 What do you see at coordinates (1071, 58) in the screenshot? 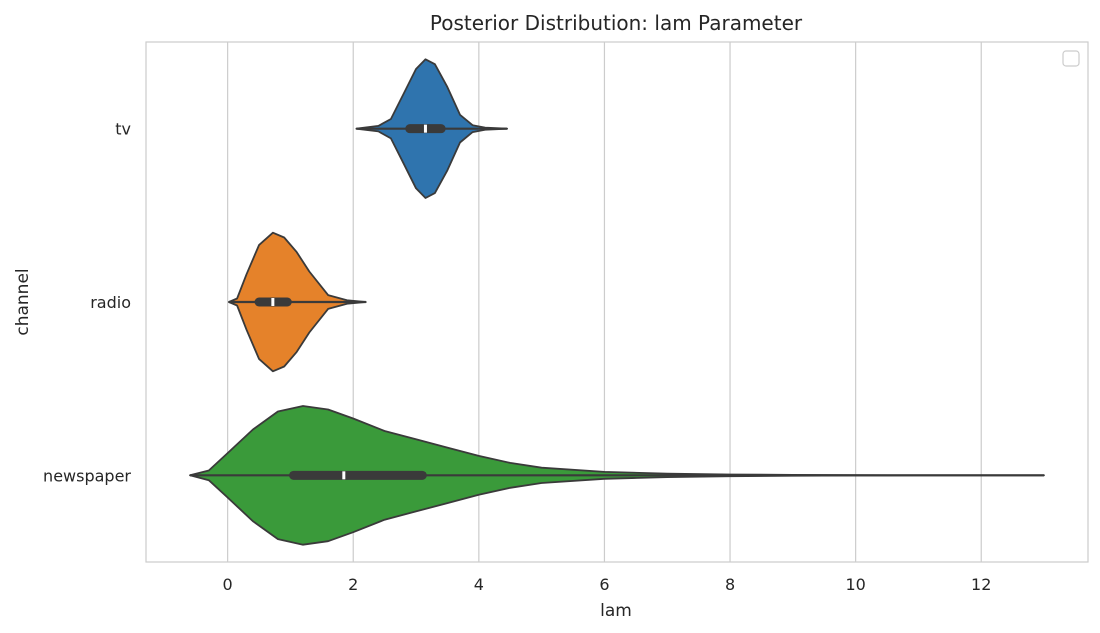
I see `legend-box` at bounding box center [1071, 58].